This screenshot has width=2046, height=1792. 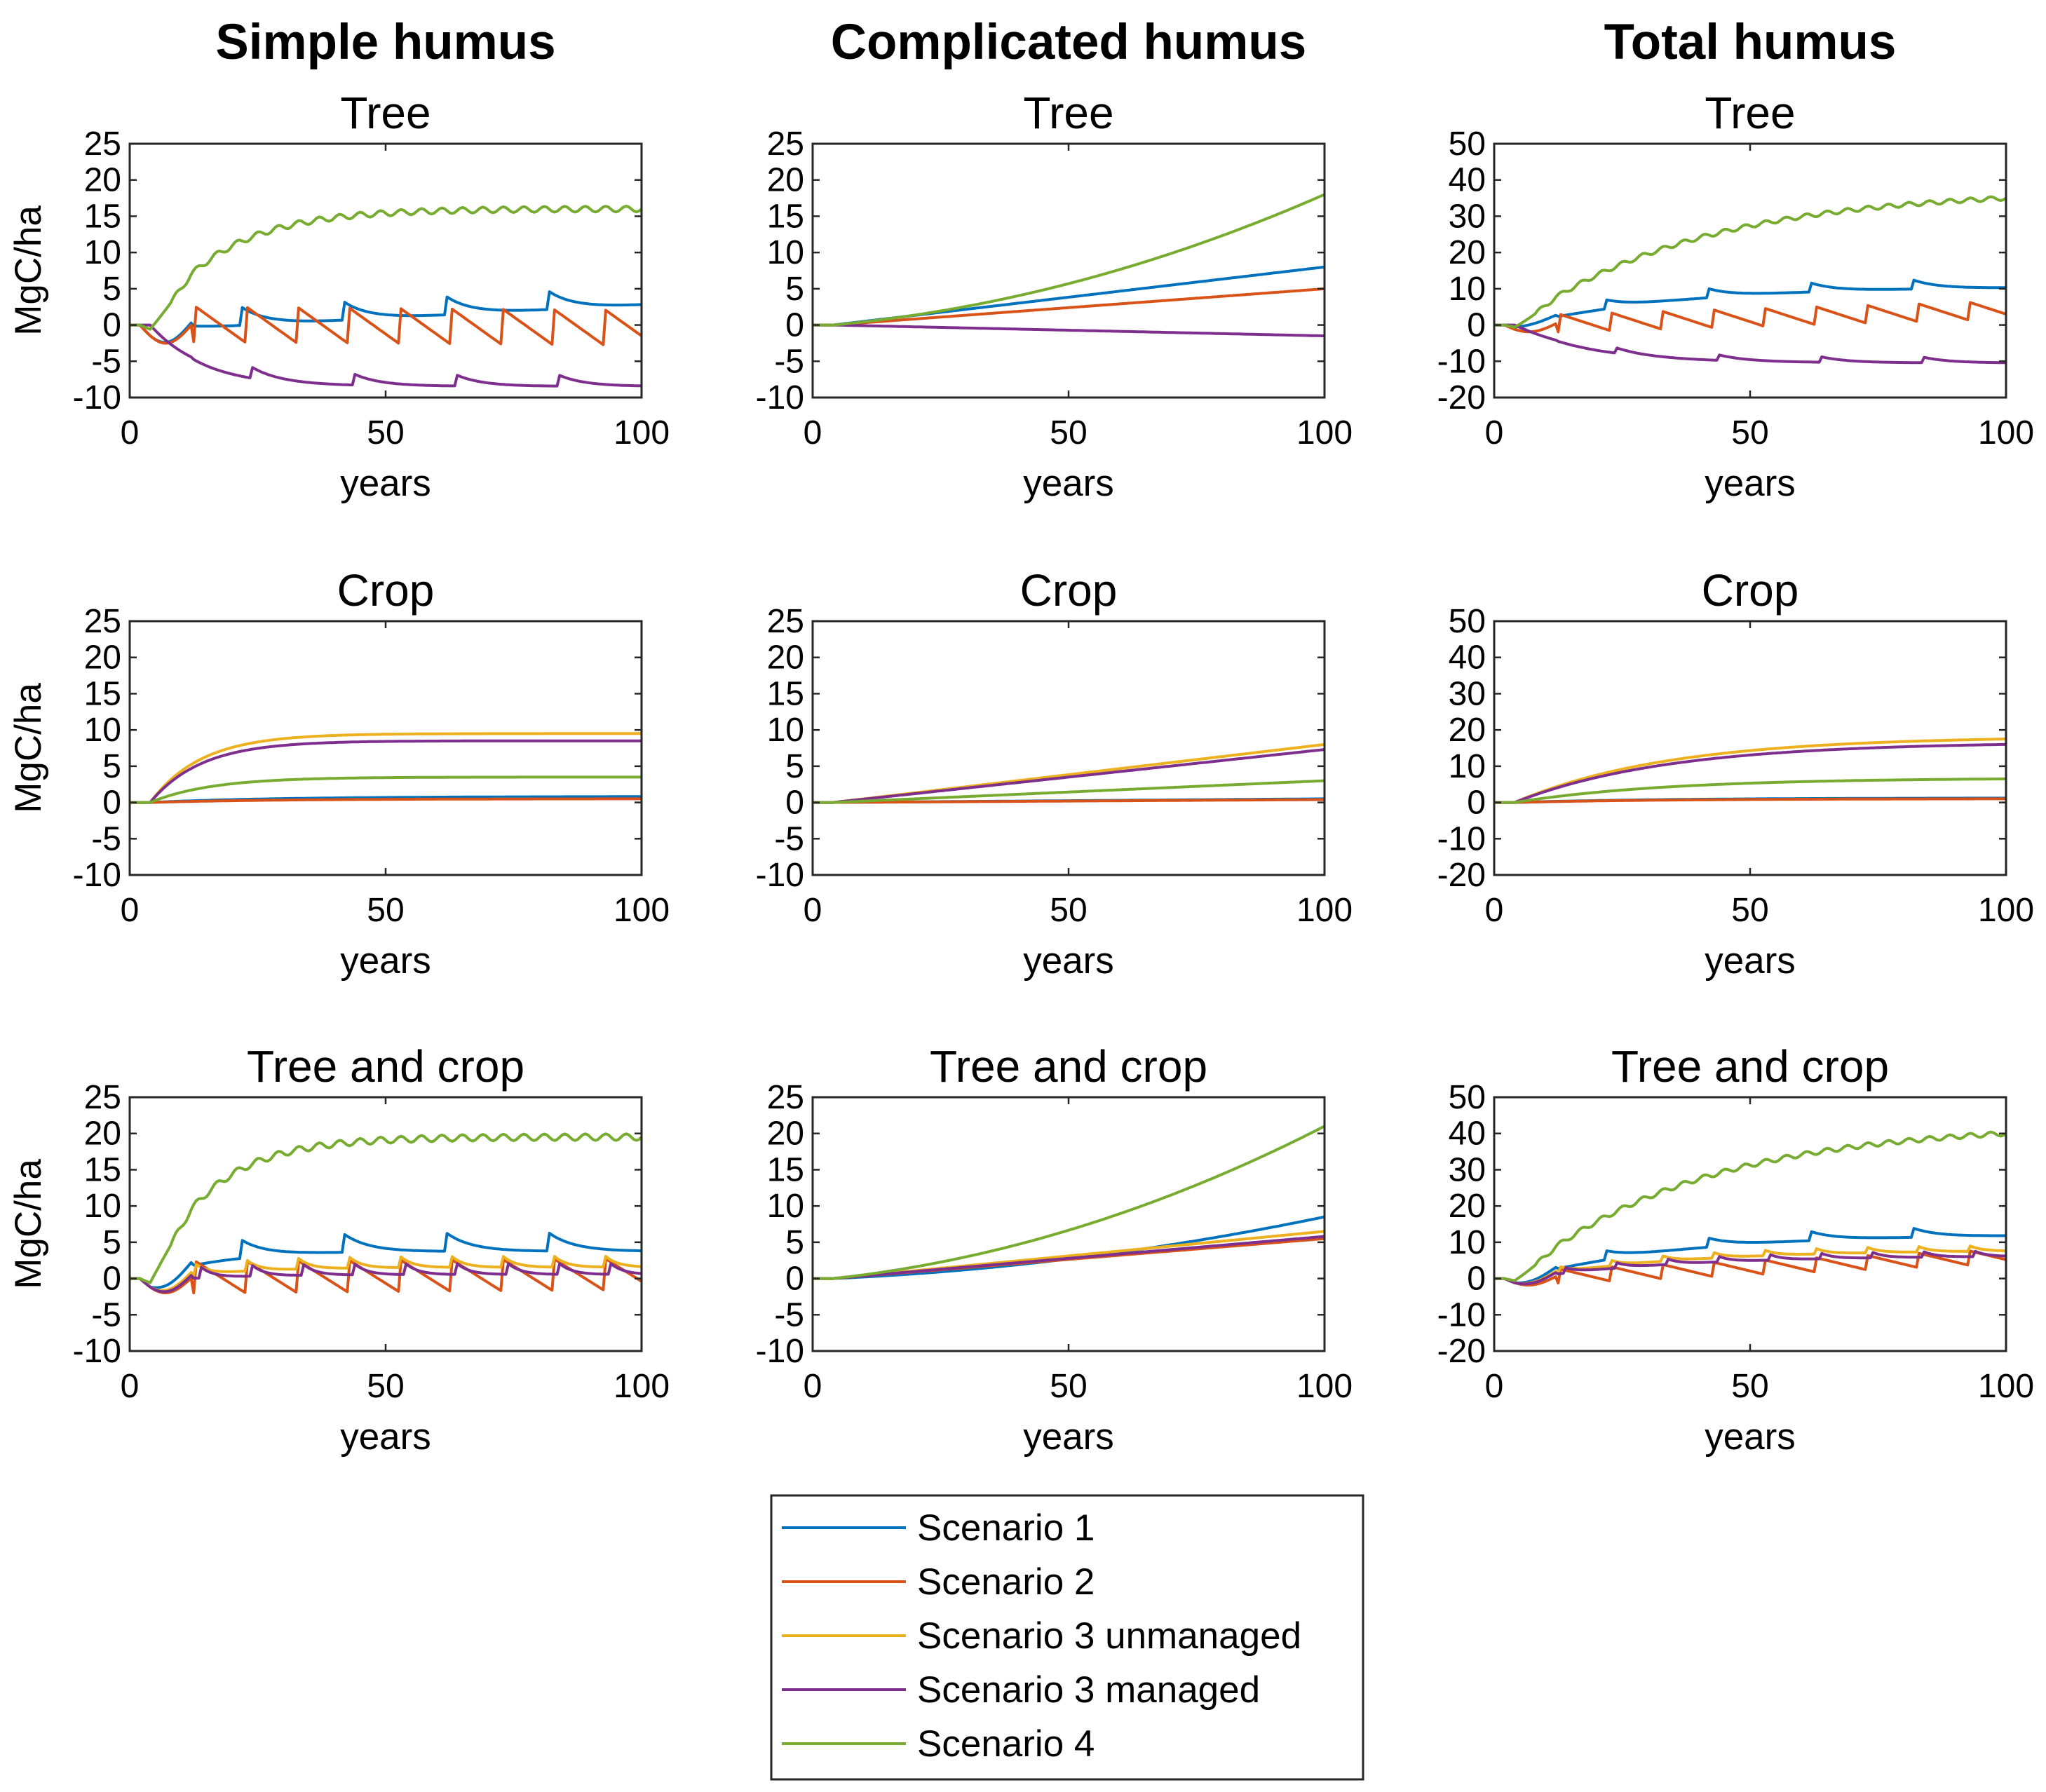 I want to click on panel-simple-humus-crop-line-scenario-3-unmanaged, so click(x=386, y=768).